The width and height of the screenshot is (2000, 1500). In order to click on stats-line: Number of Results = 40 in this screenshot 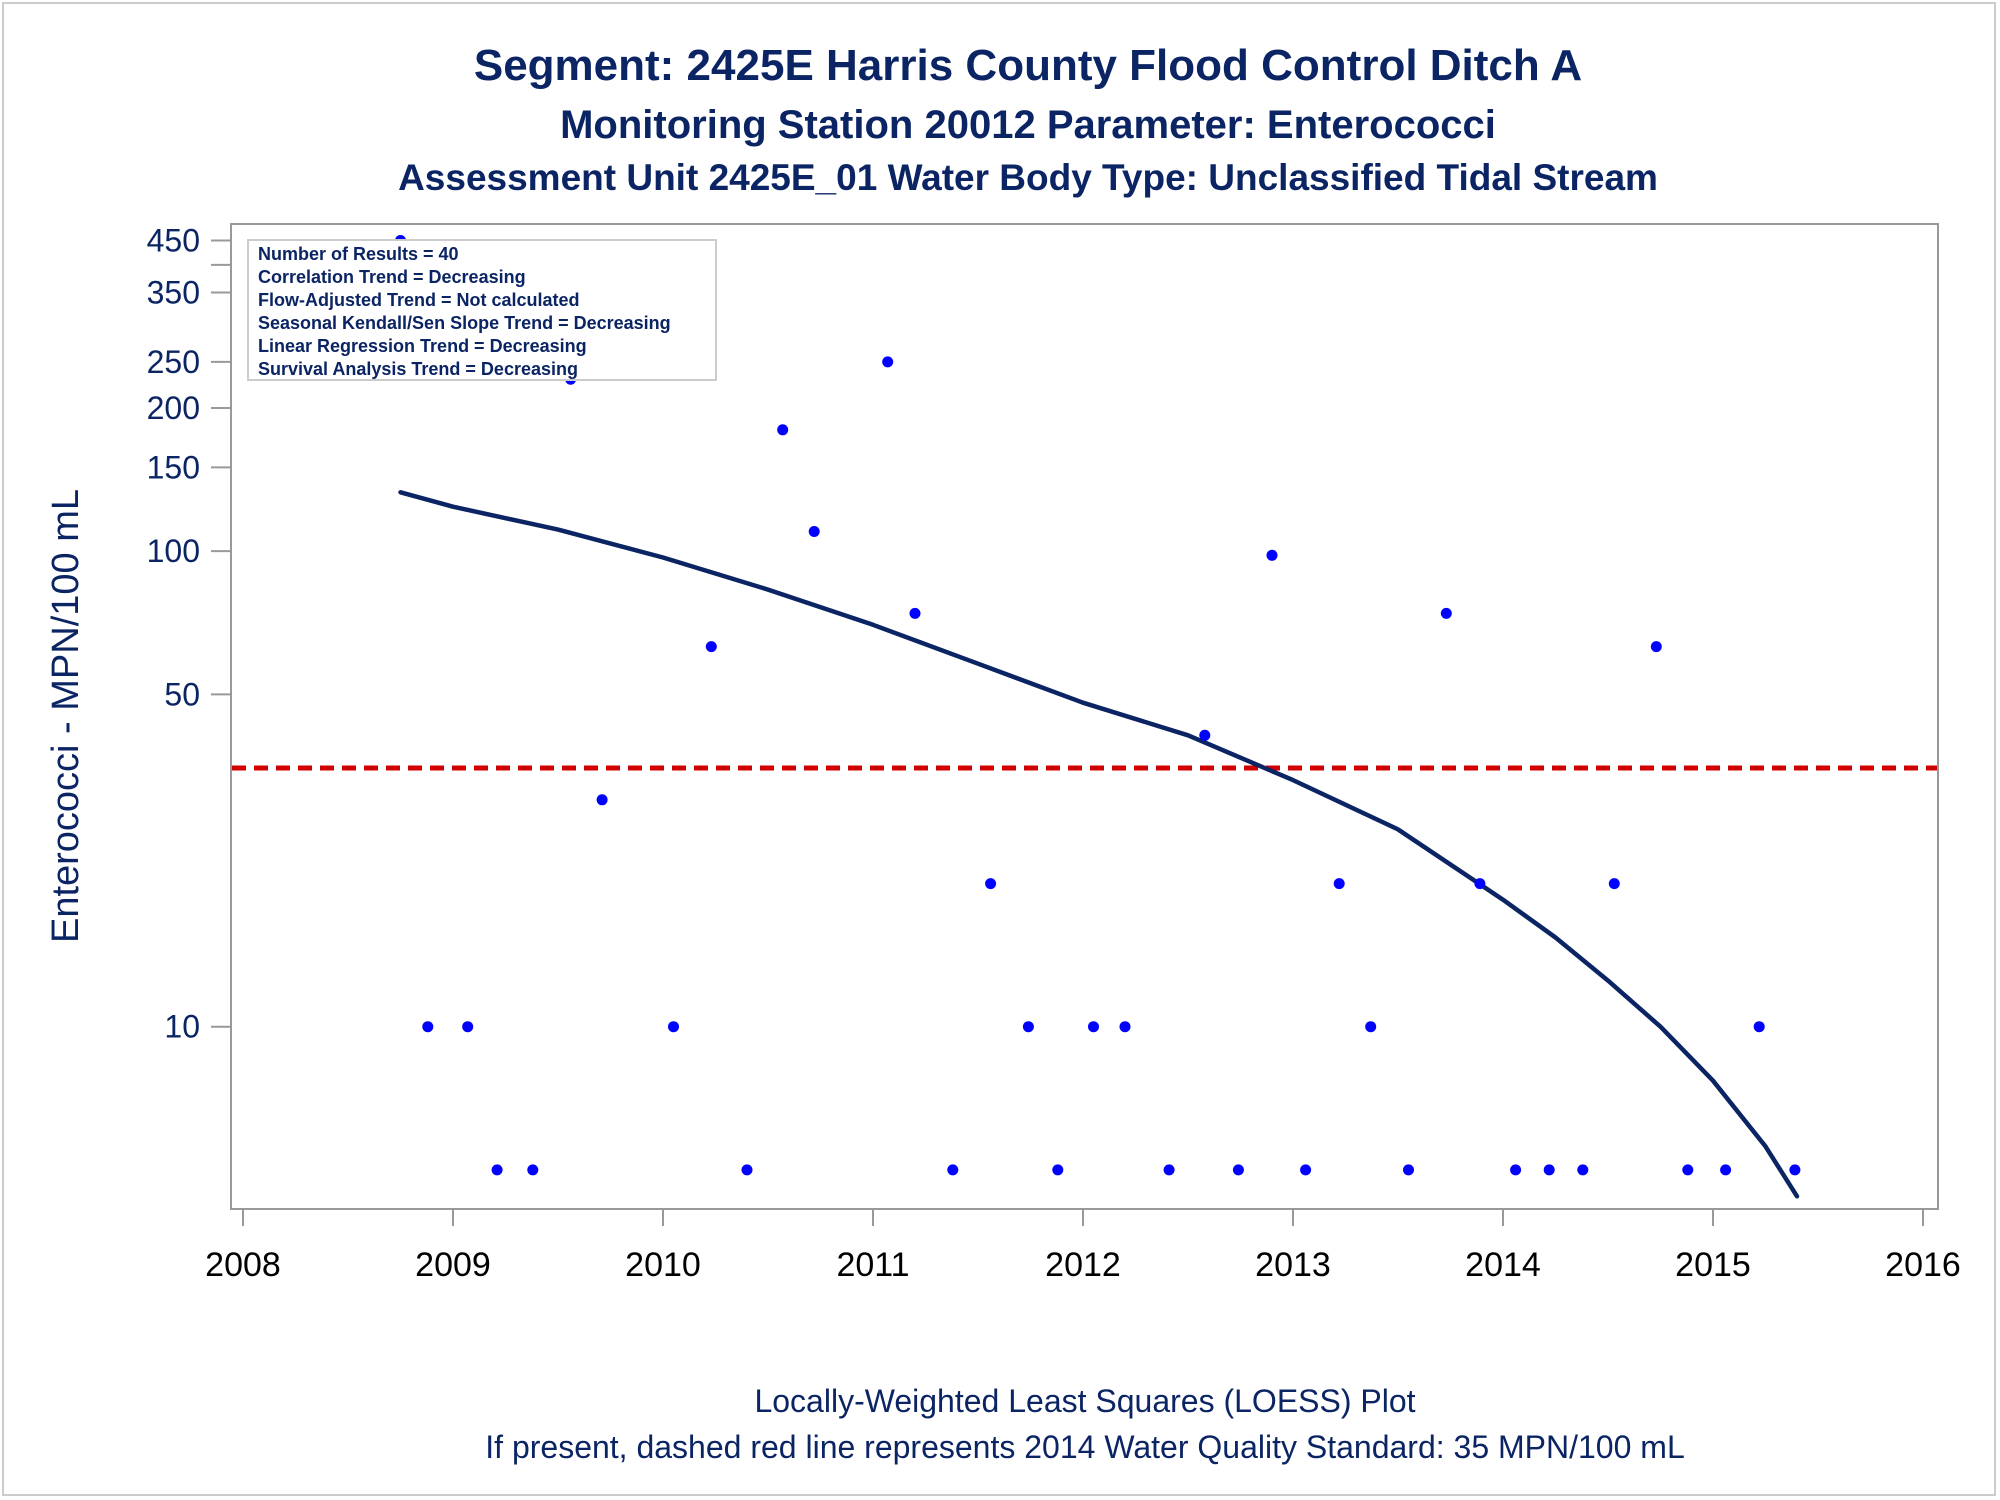, I will do `click(358, 254)`.